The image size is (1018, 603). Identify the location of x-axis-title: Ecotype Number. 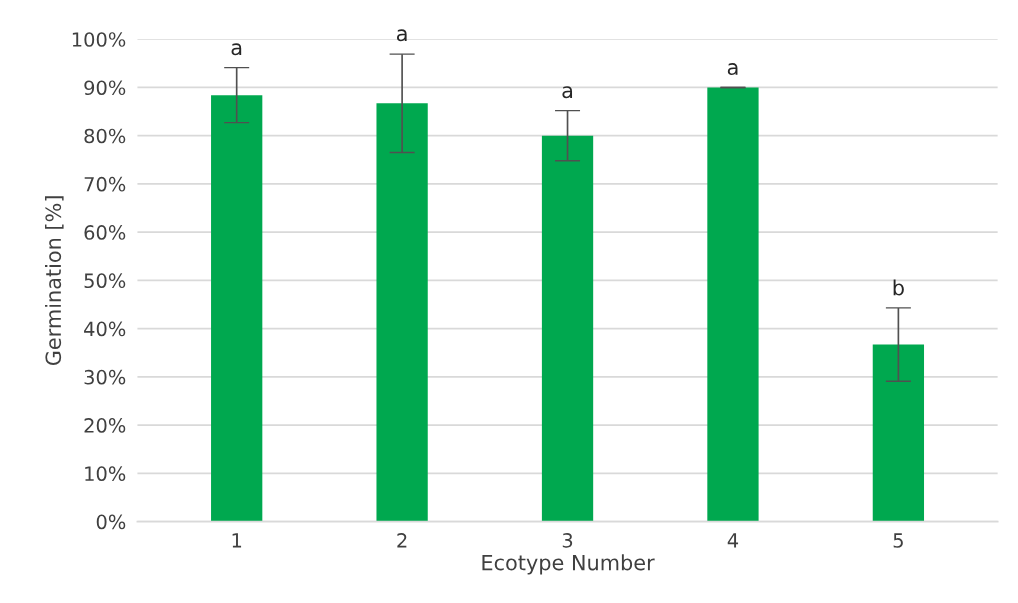
(568, 564).